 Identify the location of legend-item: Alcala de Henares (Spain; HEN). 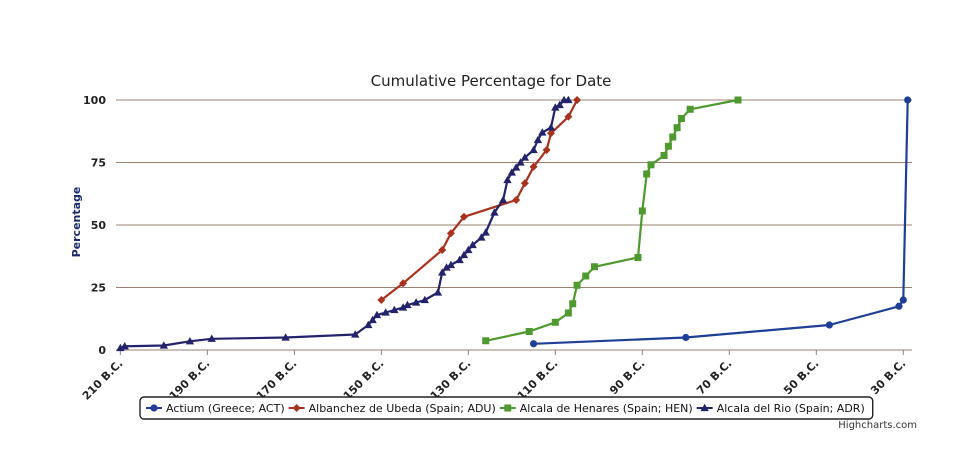
(596, 408).